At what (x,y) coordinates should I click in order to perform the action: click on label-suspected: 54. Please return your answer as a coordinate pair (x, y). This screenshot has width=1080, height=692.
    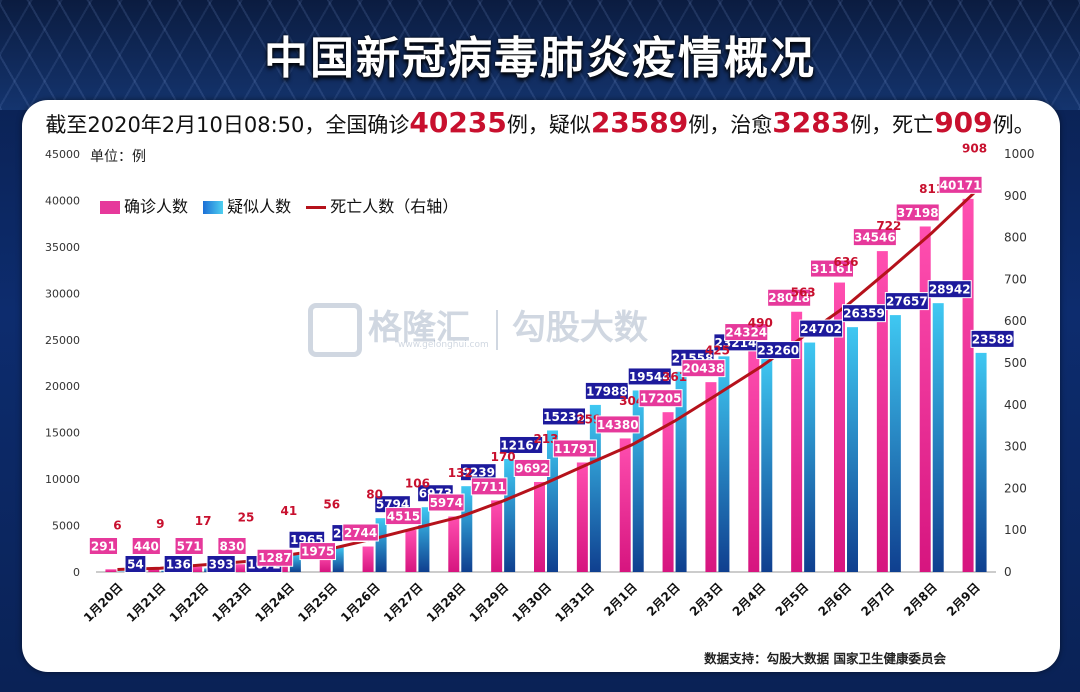
    Looking at the image, I should click on (135, 565).